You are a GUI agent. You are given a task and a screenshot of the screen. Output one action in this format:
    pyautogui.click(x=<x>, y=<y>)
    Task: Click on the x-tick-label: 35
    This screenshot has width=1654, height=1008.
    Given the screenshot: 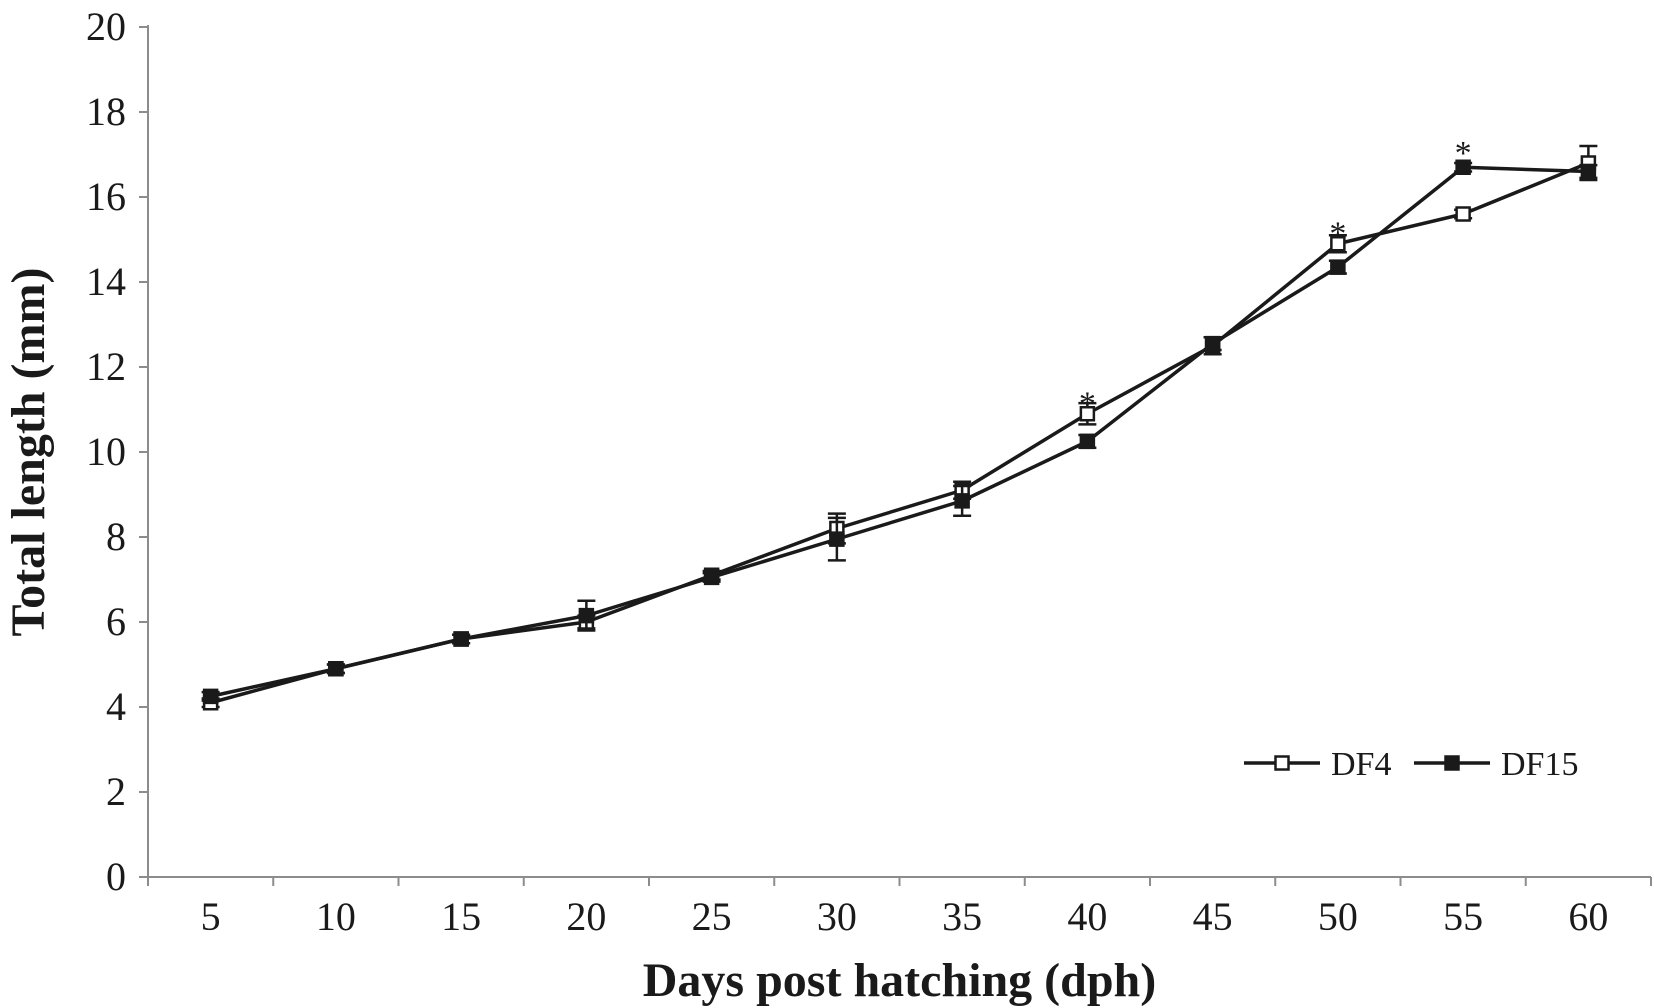 What is the action you would take?
    pyautogui.click(x=962, y=916)
    